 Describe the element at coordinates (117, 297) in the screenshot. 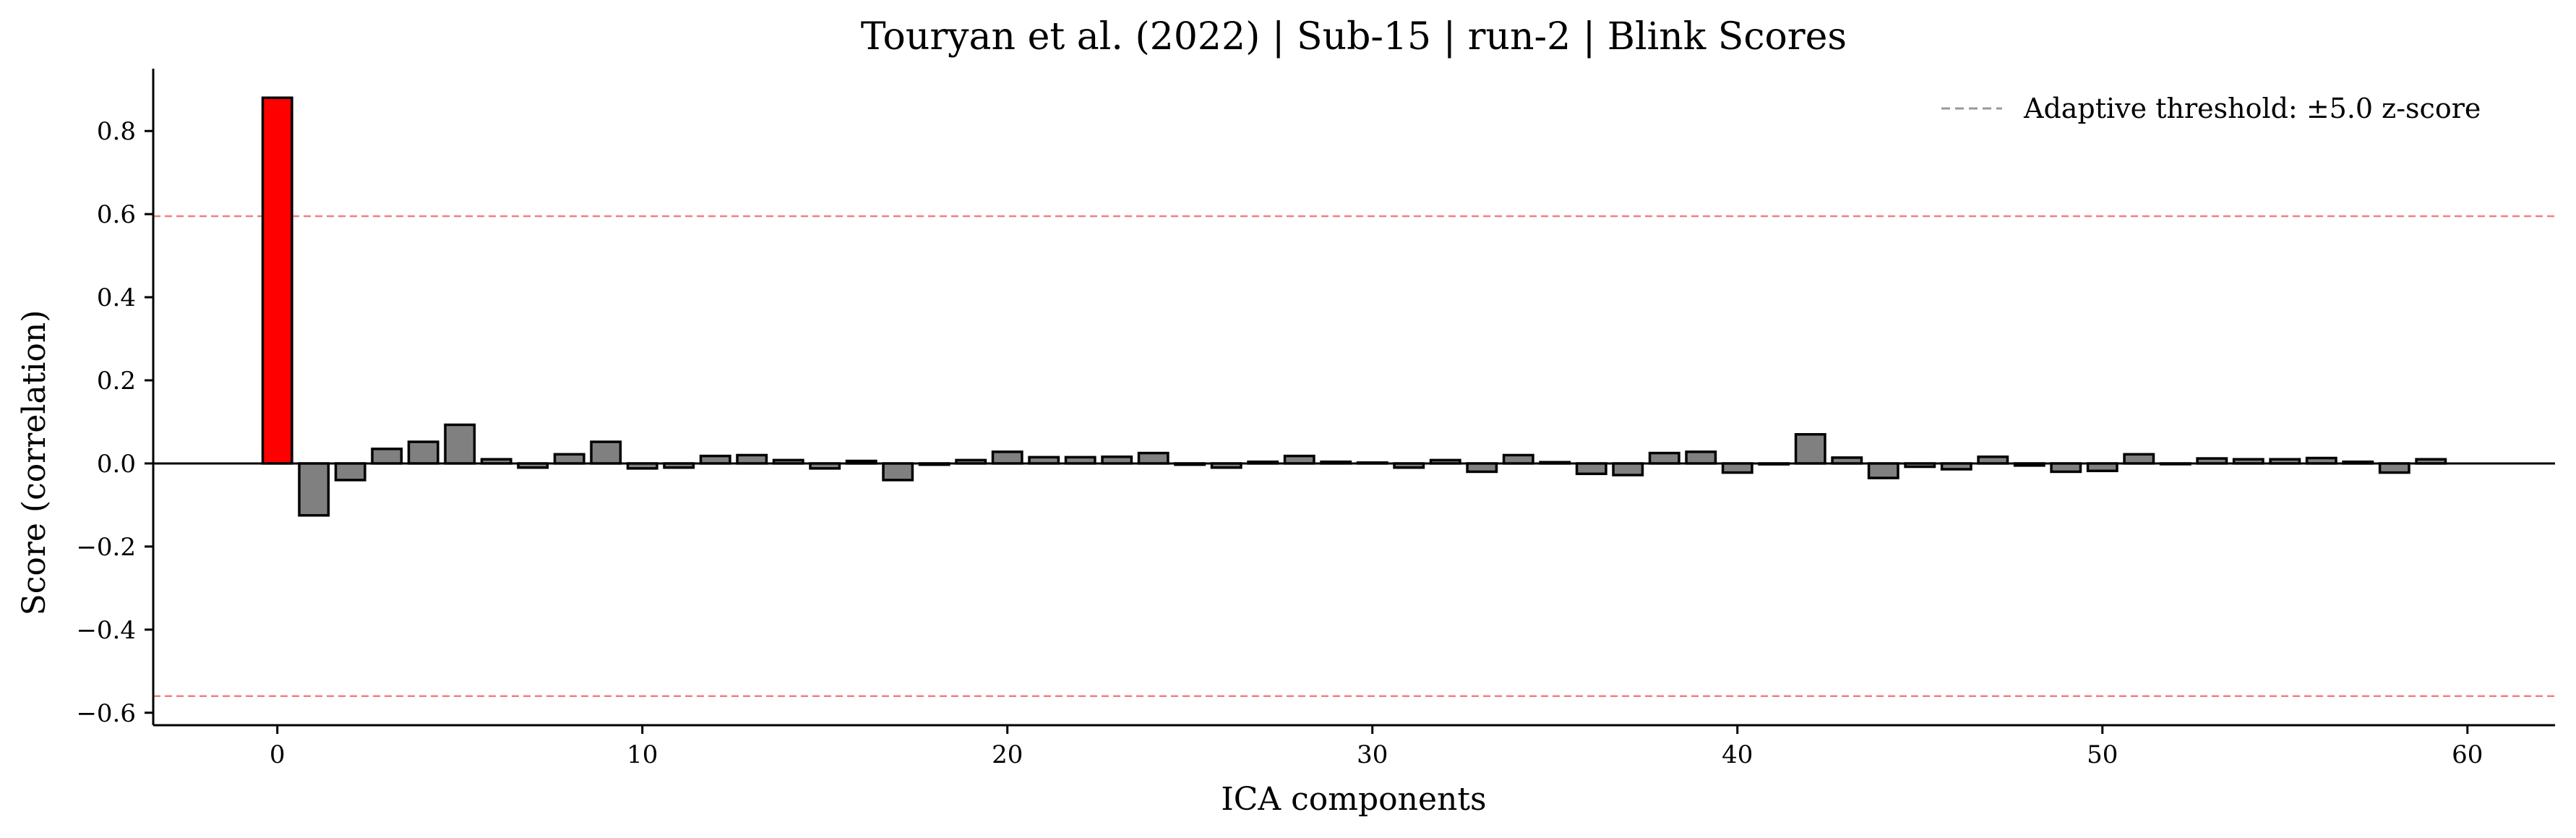

I see `y-tick-label: 0.4` at that location.